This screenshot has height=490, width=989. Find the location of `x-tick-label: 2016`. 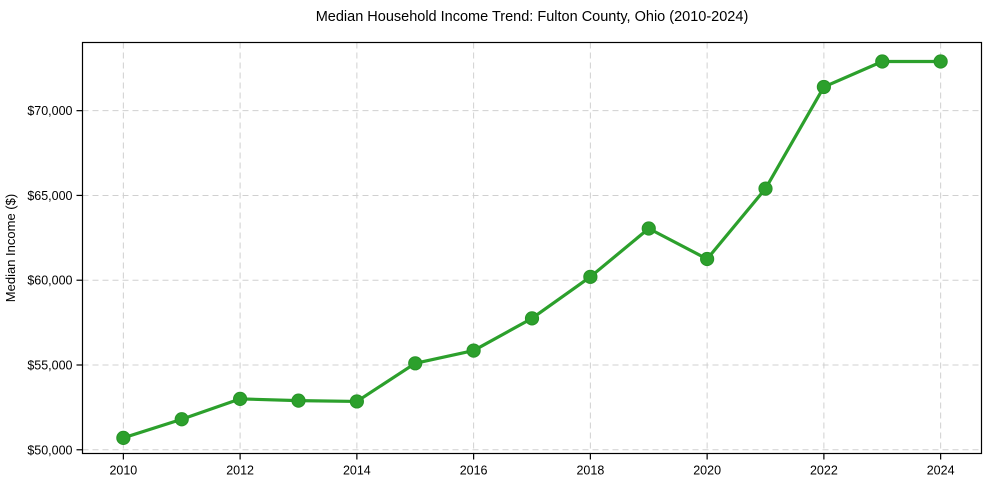

x-tick-label: 2016 is located at coordinates (474, 471).